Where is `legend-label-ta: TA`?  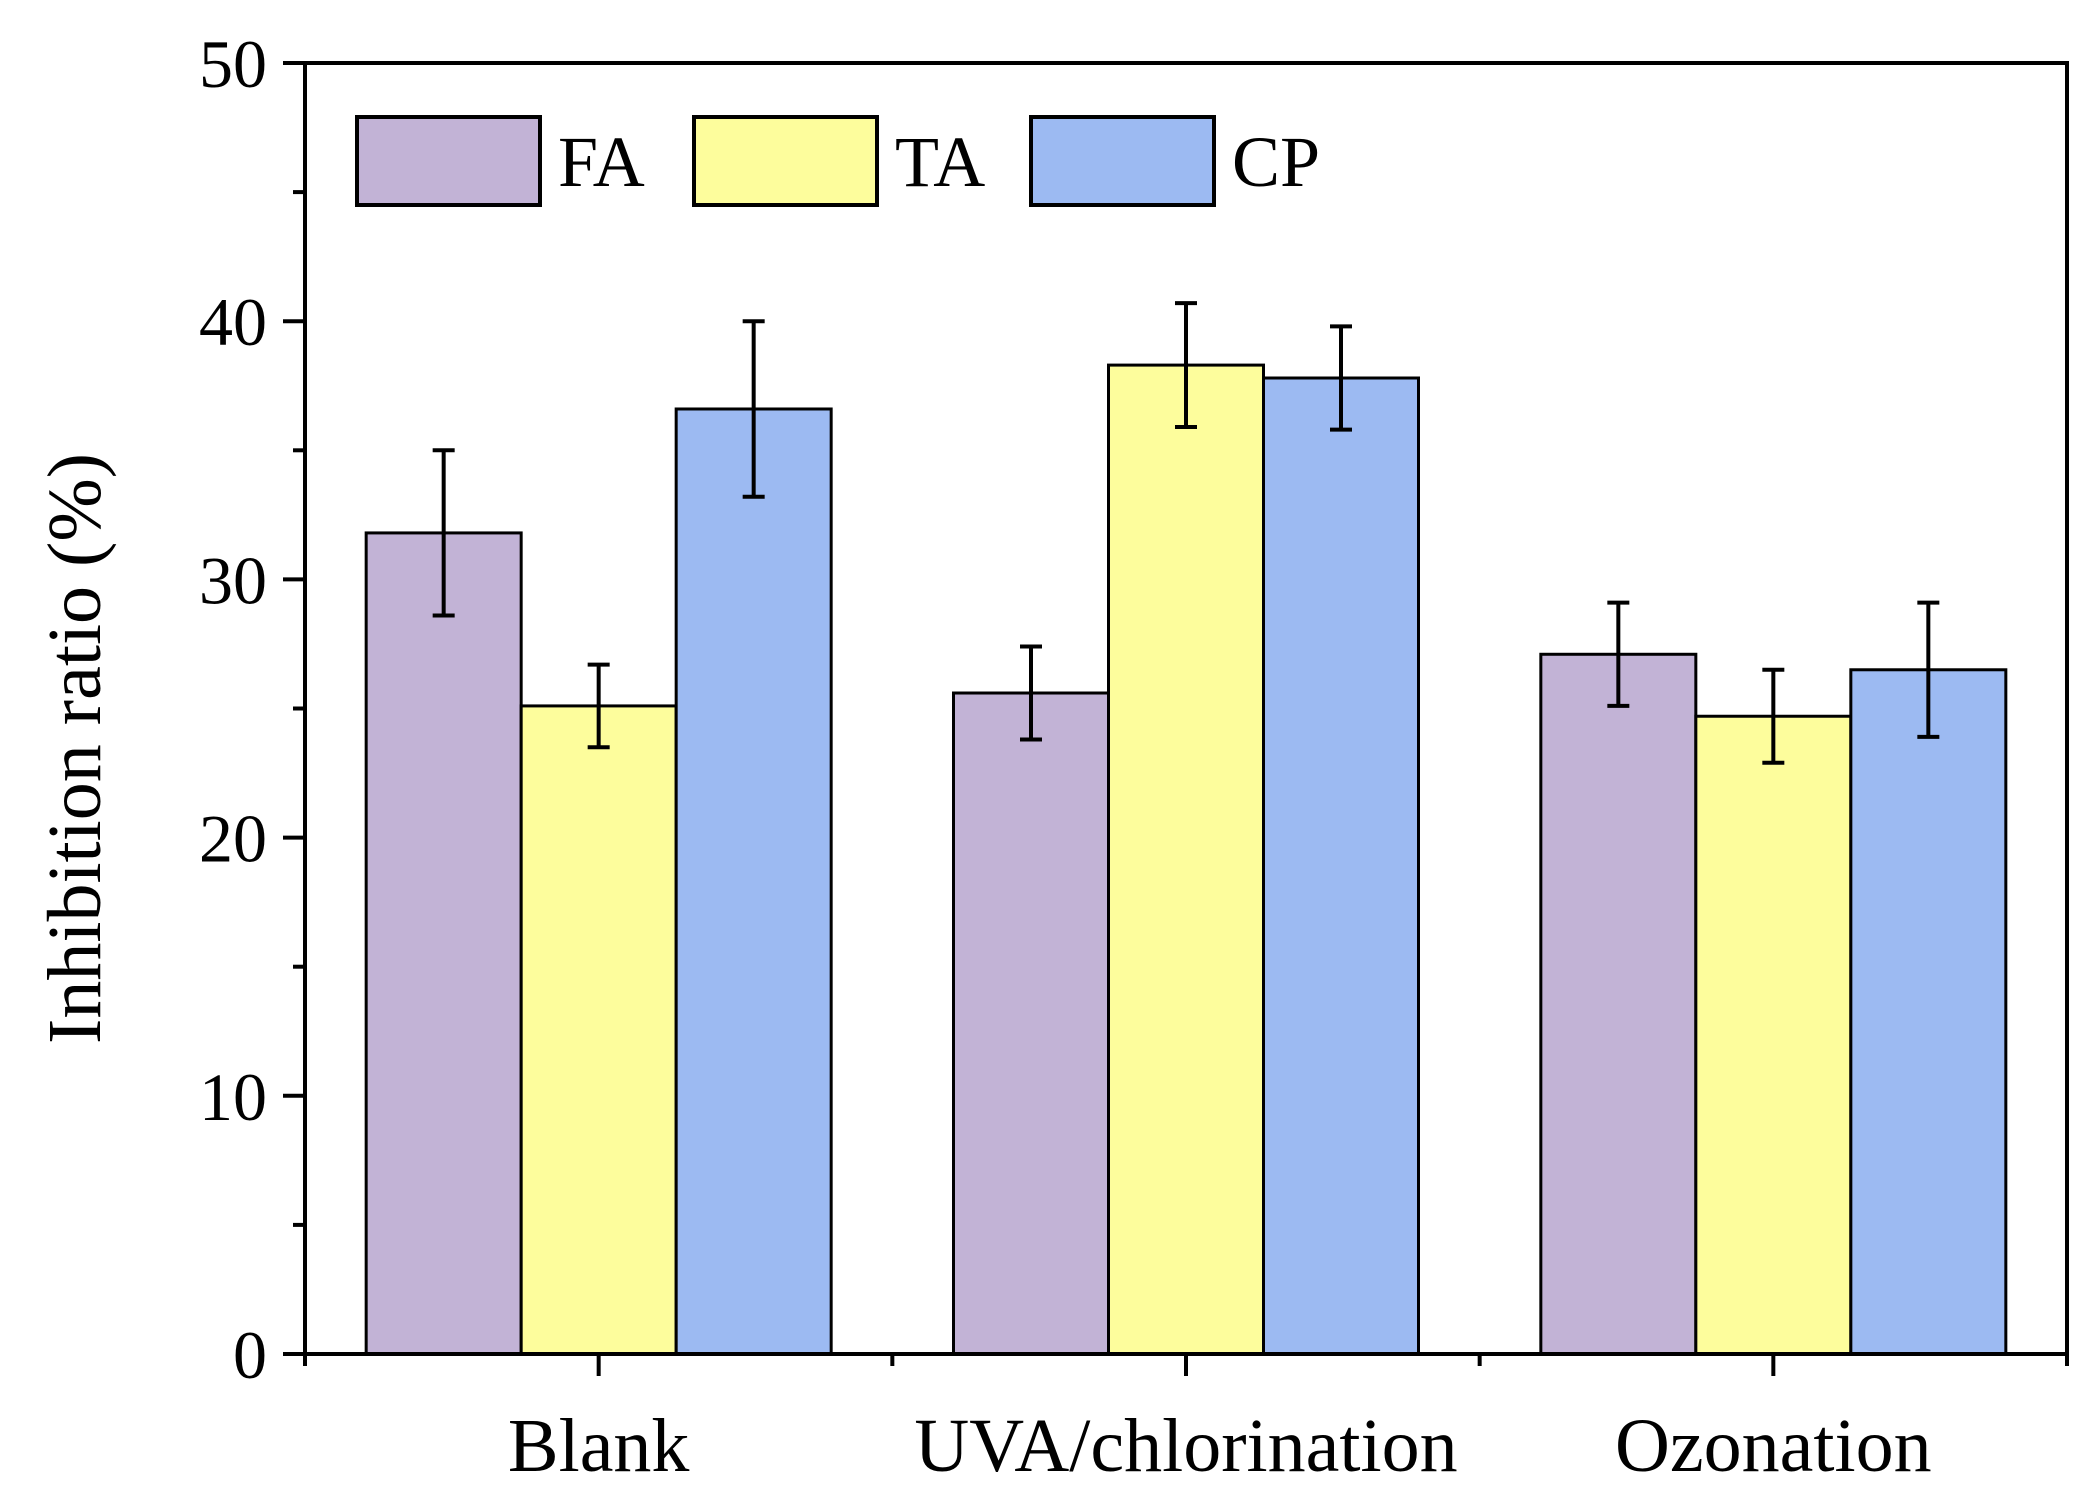
legend-label-ta: TA is located at coordinates (940, 162).